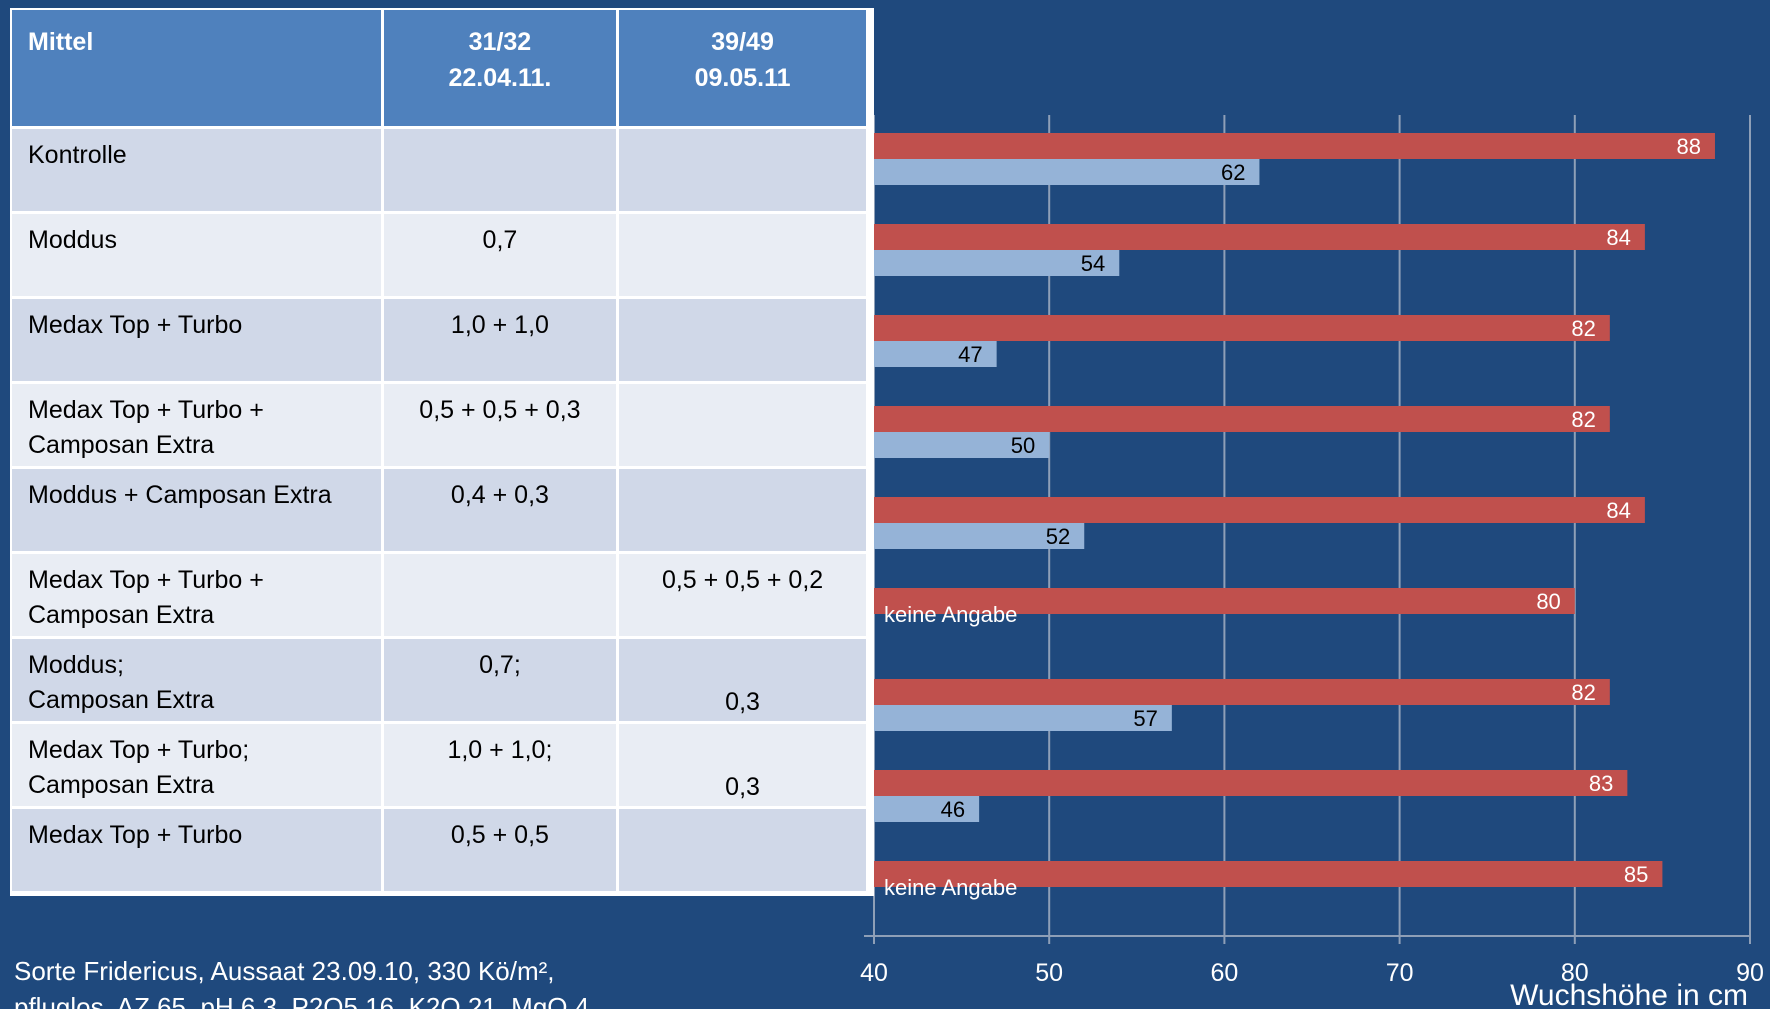 The image size is (1770, 1009). I want to click on dose-value: 0,5 + 0,5, so click(499, 835).